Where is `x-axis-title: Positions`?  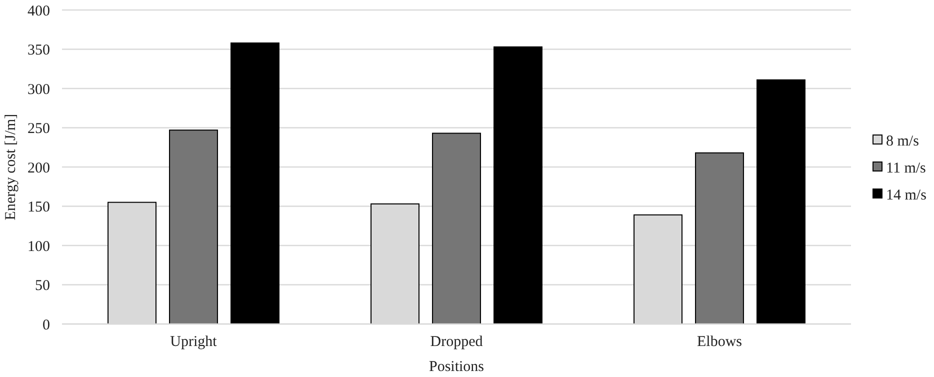 x-axis-title: Positions is located at coordinates (456, 367).